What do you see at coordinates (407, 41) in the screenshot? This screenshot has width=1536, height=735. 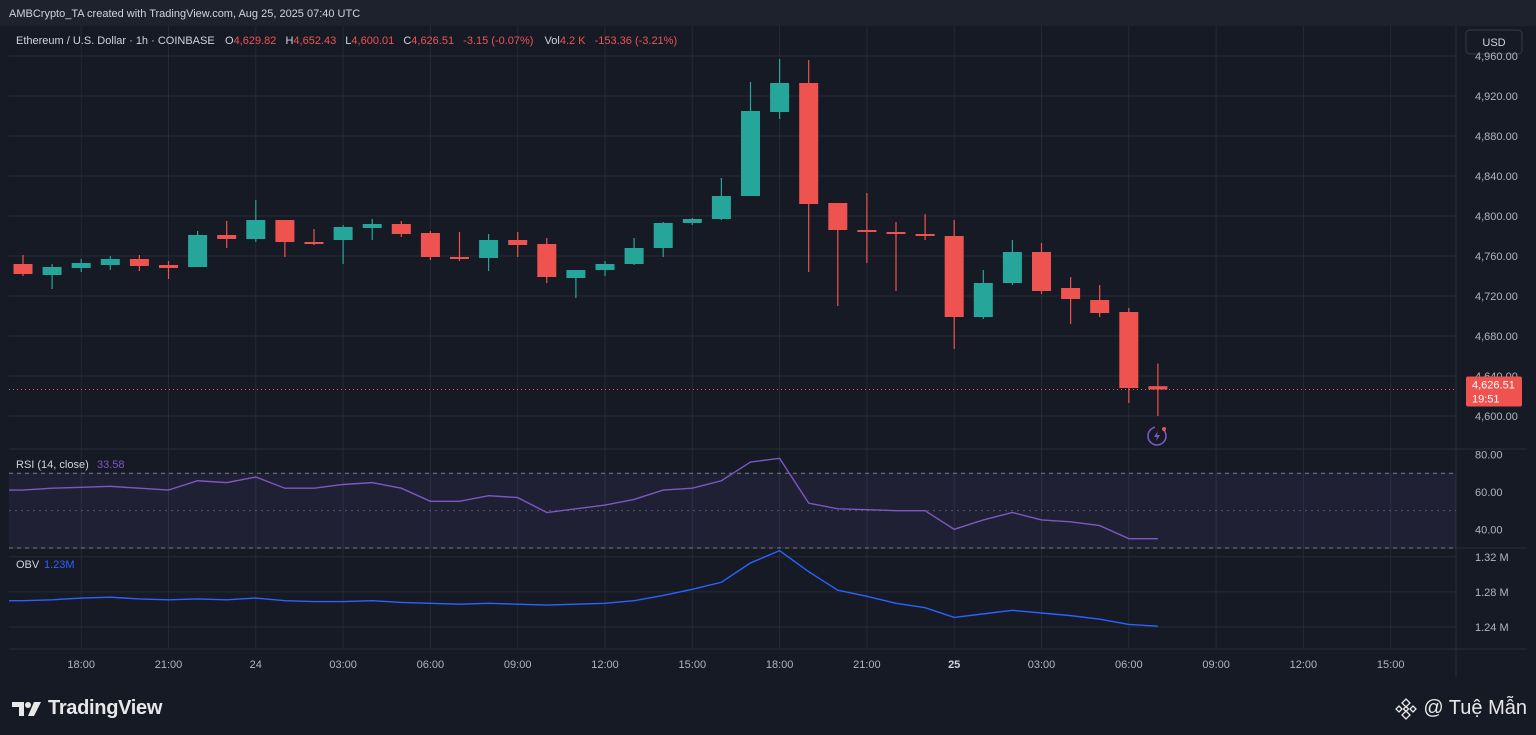 I see `legend-c-label: C` at bounding box center [407, 41].